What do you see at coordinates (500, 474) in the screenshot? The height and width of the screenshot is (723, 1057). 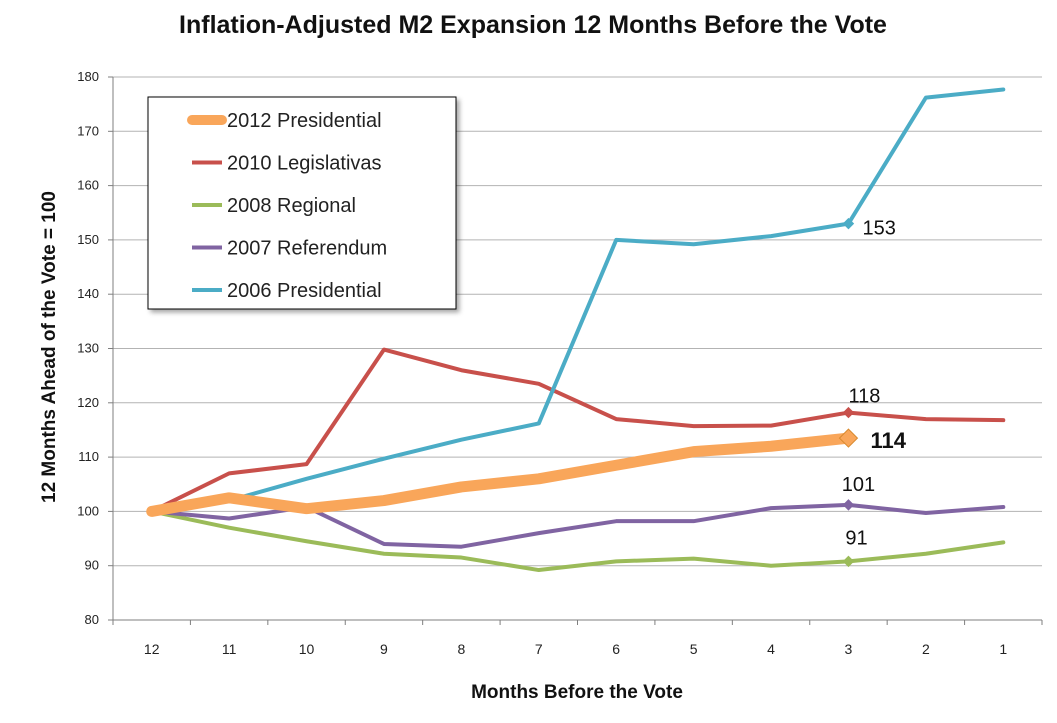 I see `series-line-2012-presidential` at bounding box center [500, 474].